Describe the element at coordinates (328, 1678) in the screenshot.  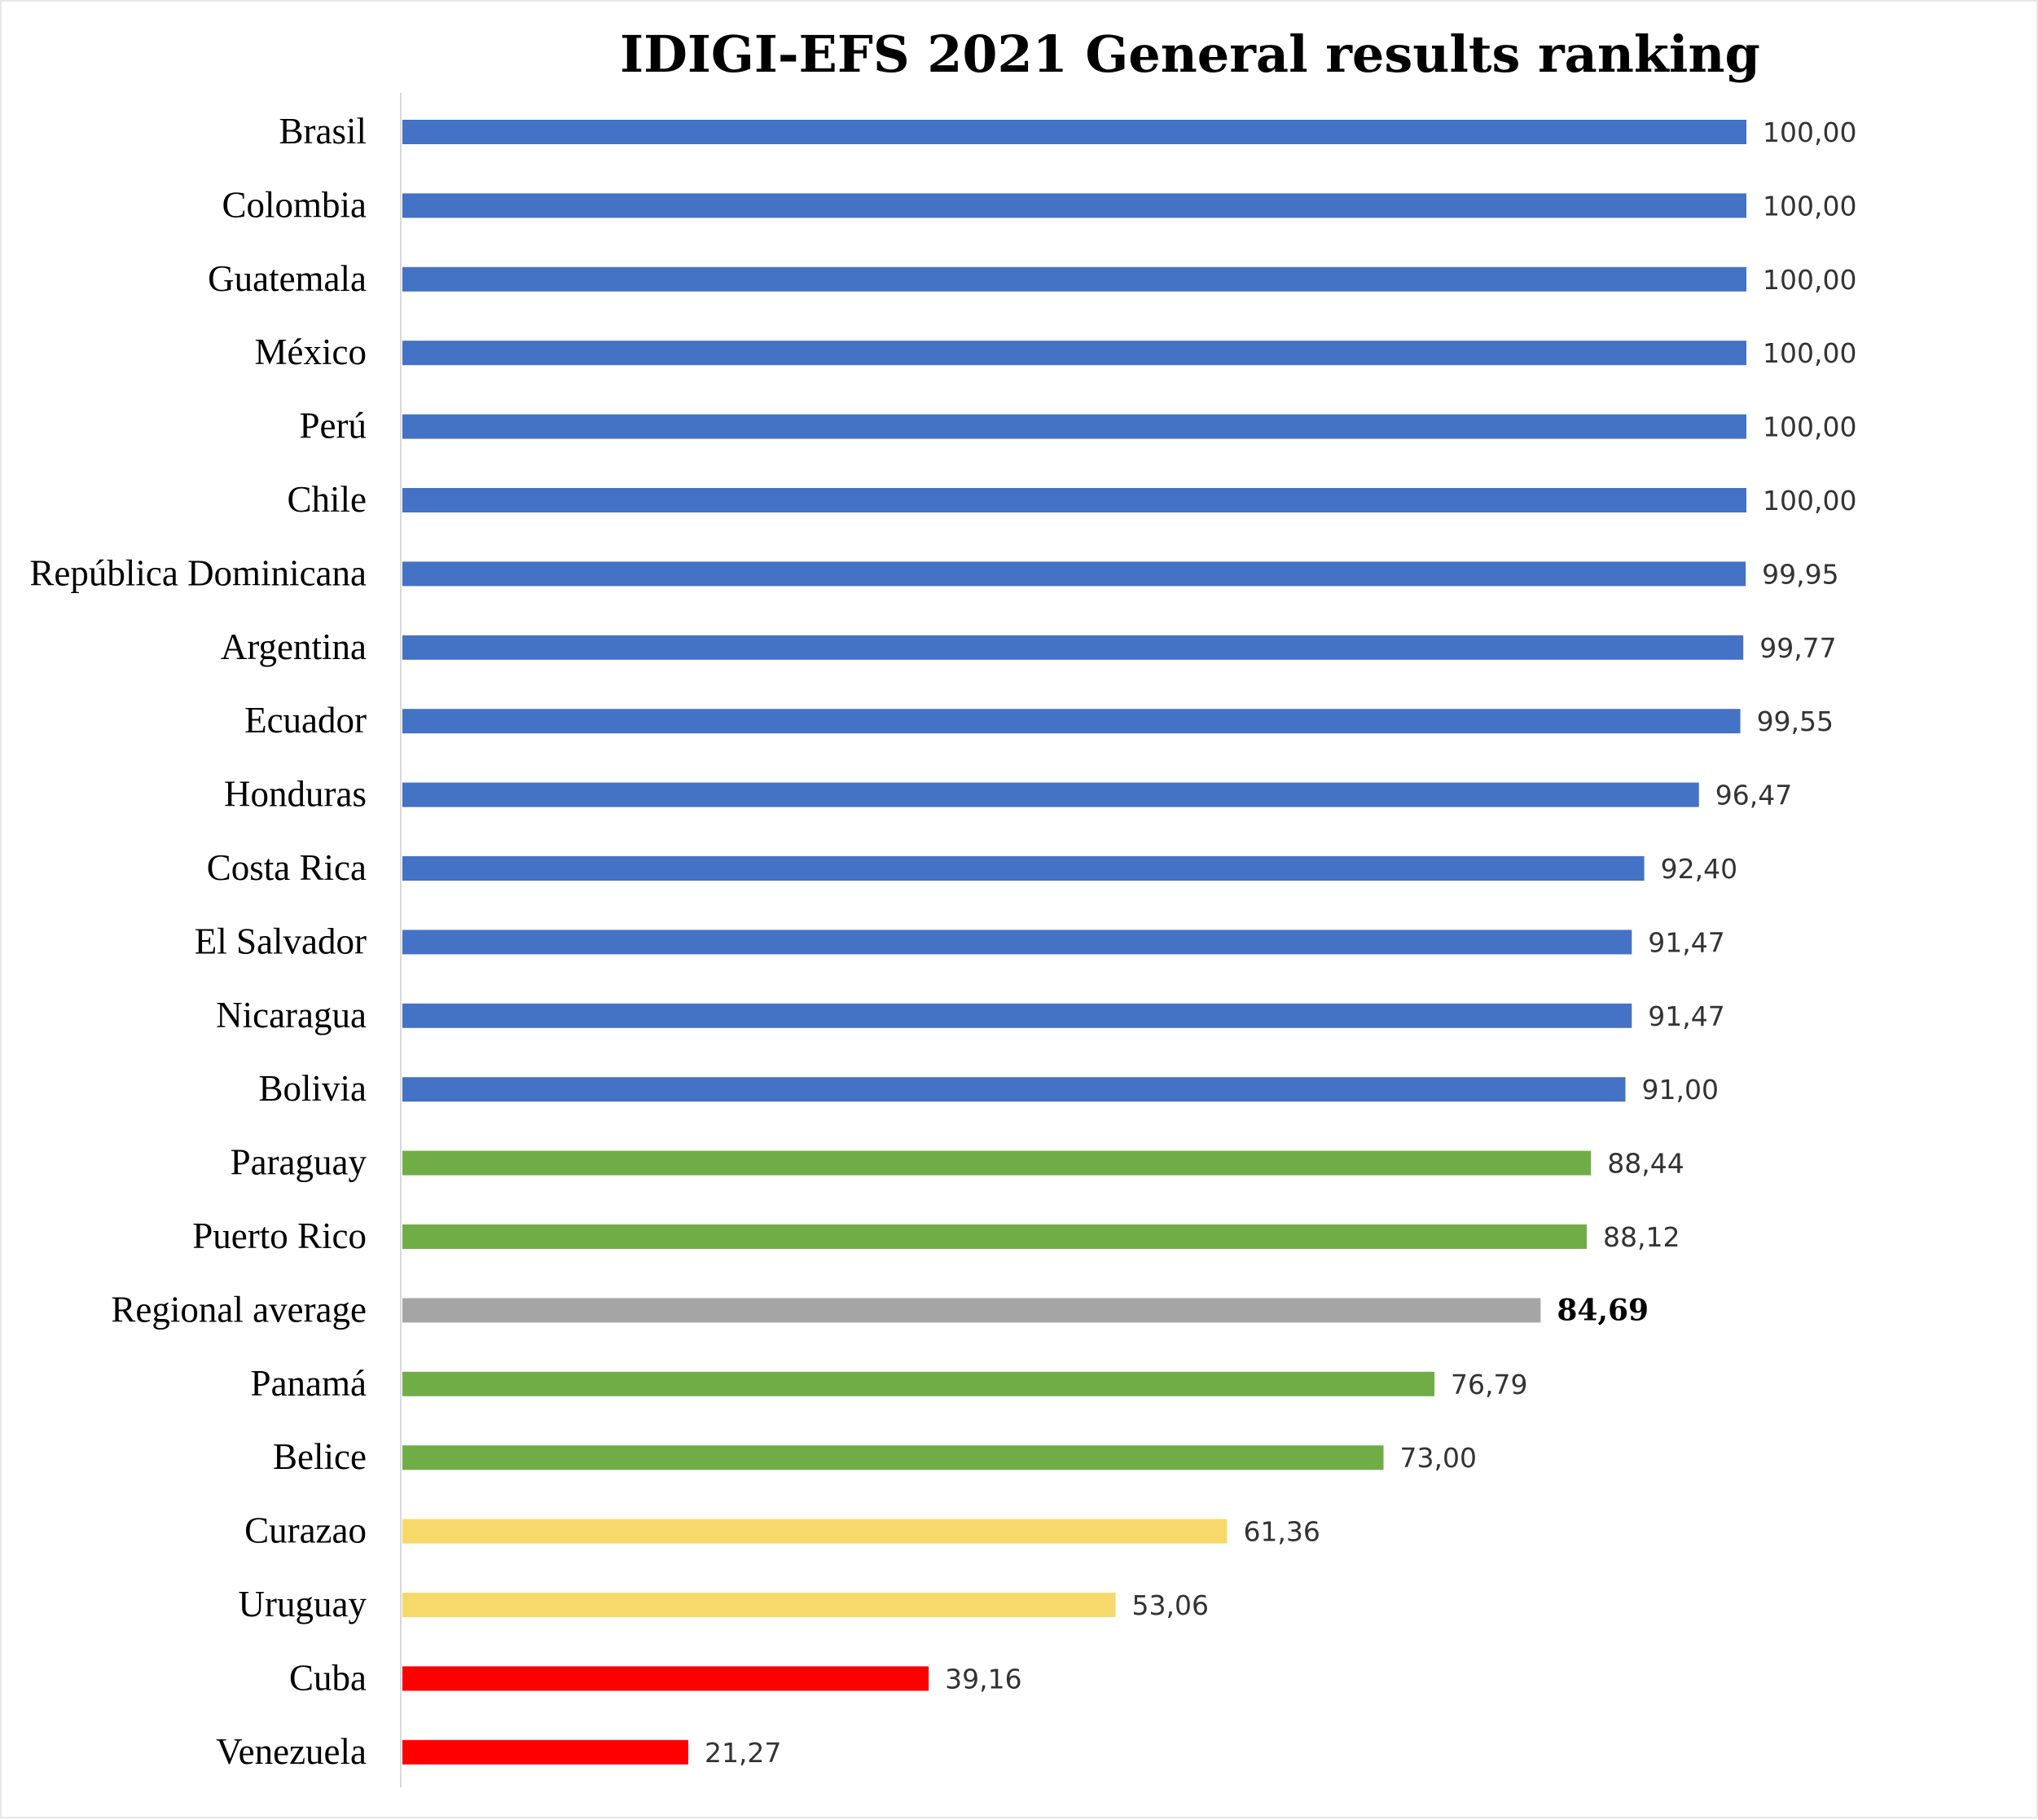
I see `category-label-cuba: Cuba` at that location.